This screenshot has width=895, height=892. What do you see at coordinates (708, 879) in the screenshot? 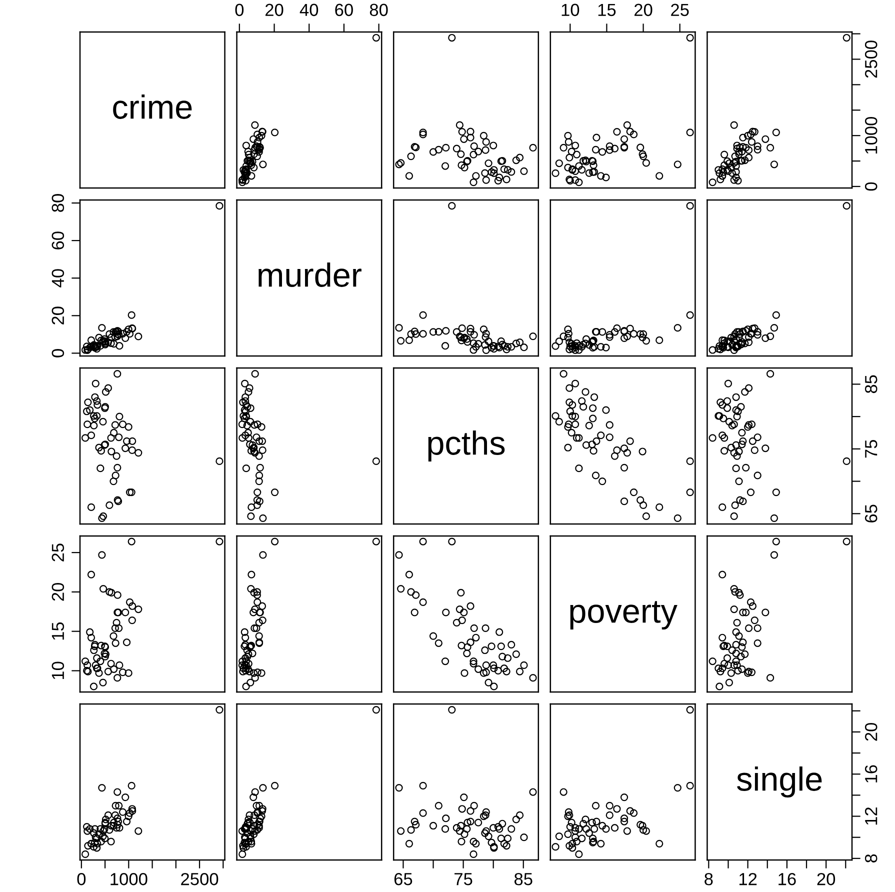
I see `x-tick-label: 8` at bounding box center [708, 879].